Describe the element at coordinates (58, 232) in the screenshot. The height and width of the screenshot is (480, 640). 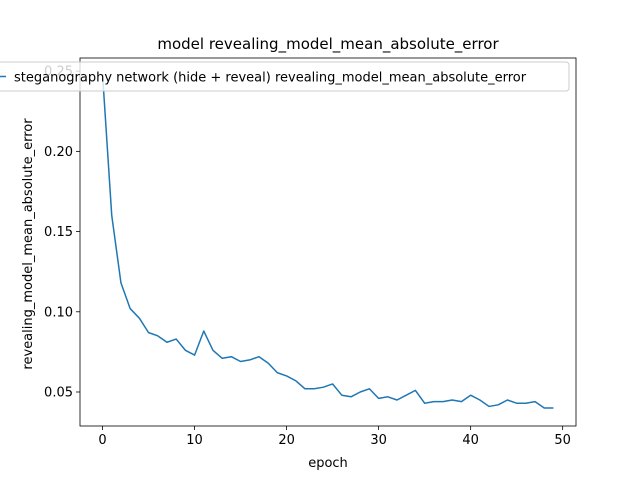
I see `y-tick-label: 0.15` at that location.